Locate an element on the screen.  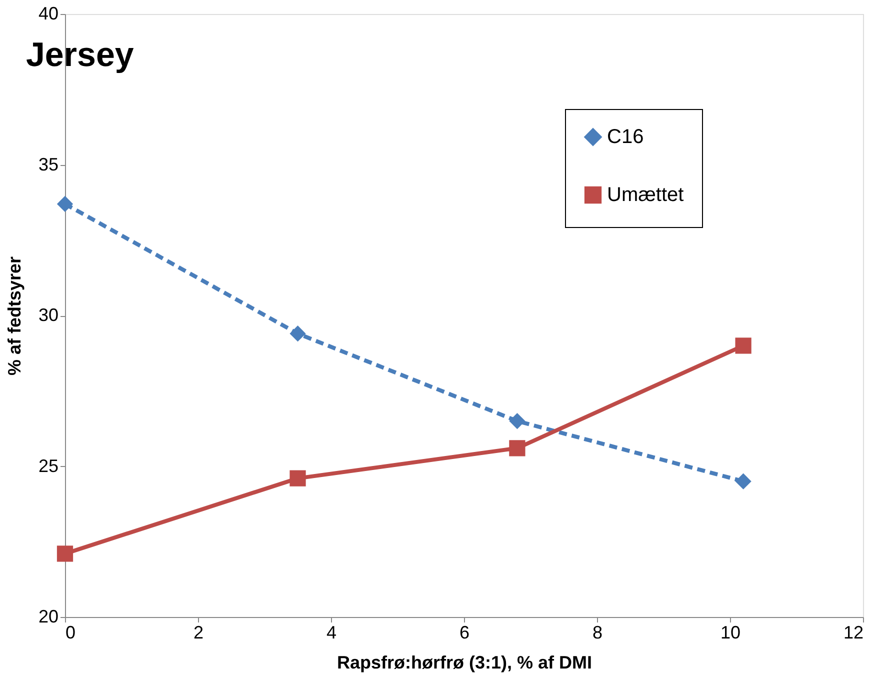
y-tick-label: 35 is located at coordinates (48, 164).